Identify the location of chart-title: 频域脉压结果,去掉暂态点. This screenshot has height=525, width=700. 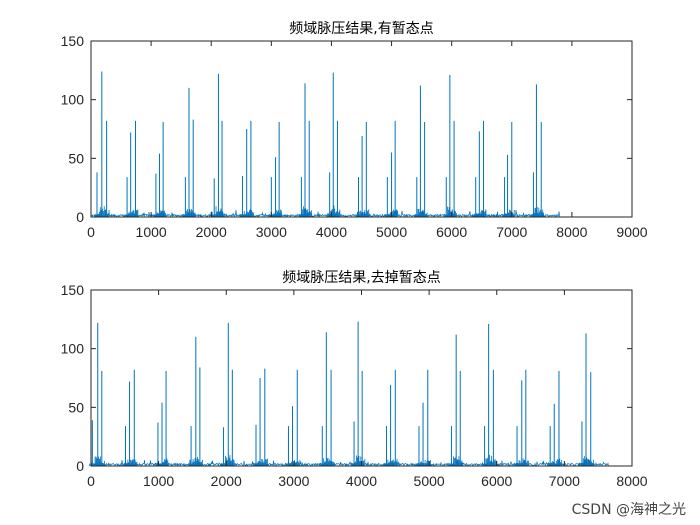
(361, 278).